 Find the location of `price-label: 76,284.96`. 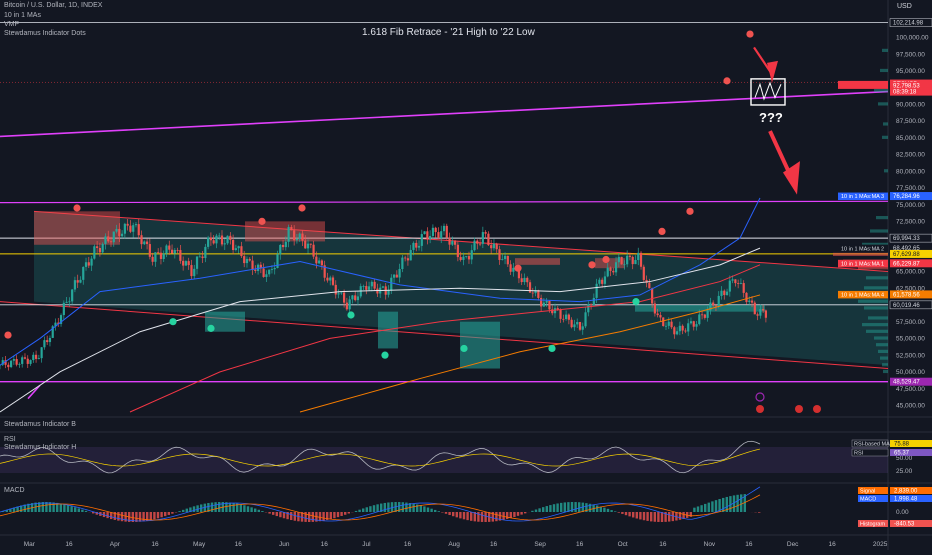

price-label: 76,284.96 is located at coordinates (906, 197).